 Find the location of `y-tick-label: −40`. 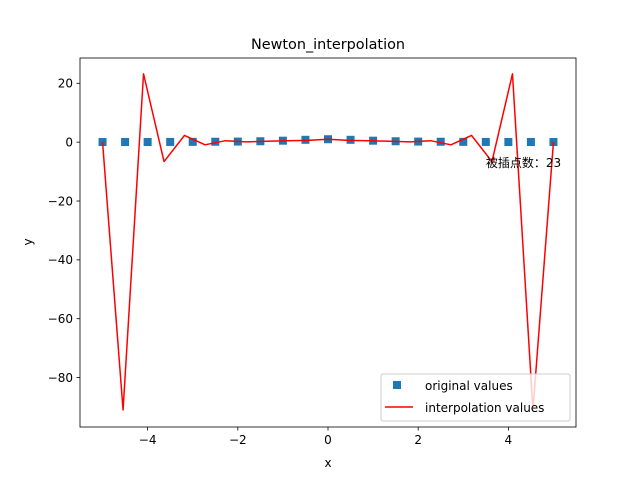

y-tick-label: −40 is located at coordinates (60, 260).